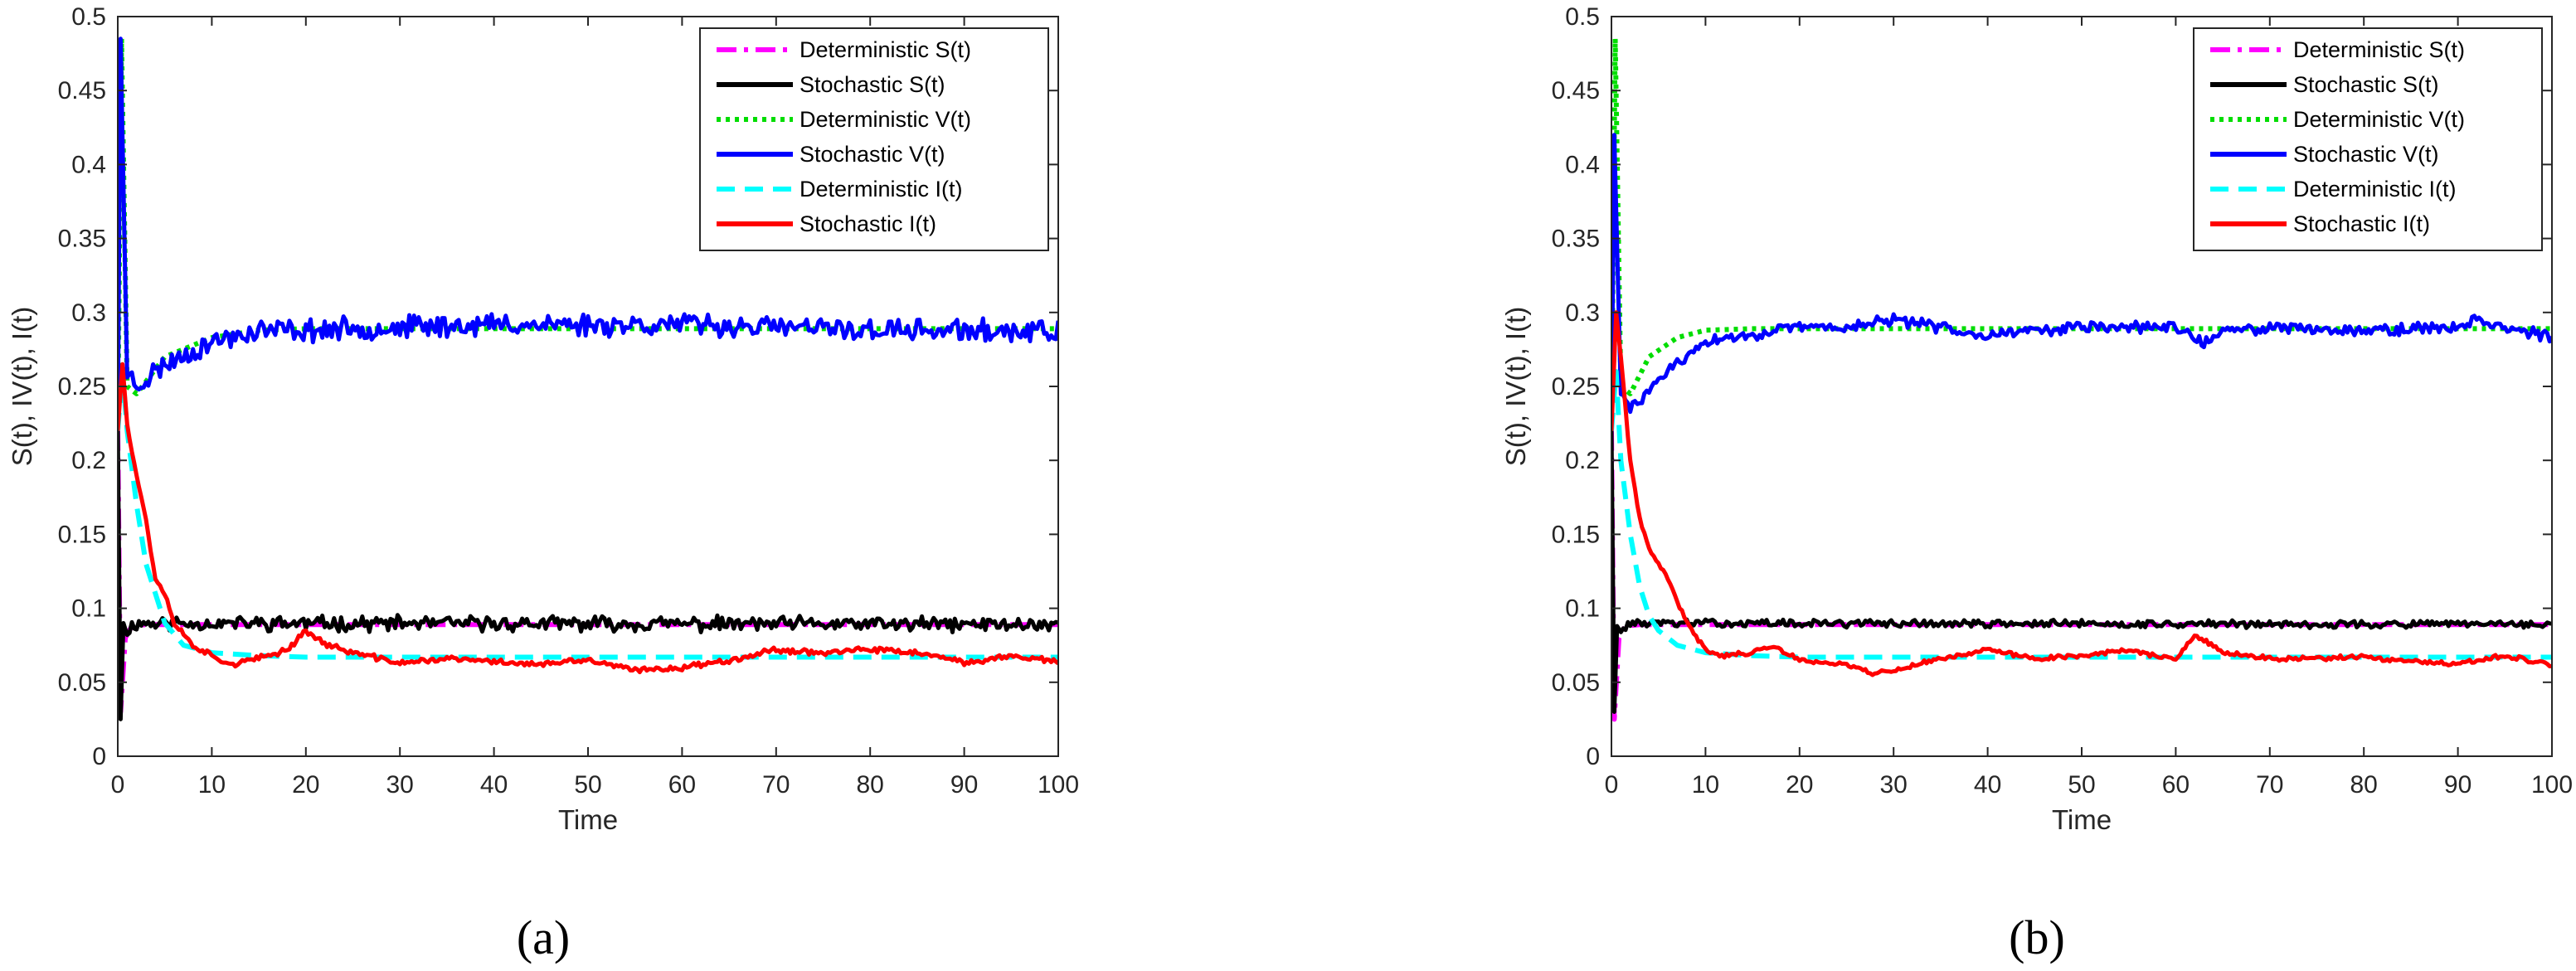  Describe the element at coordinates (544, 937) in the screenshot. I see `panel-label-a: (a)` at that location.